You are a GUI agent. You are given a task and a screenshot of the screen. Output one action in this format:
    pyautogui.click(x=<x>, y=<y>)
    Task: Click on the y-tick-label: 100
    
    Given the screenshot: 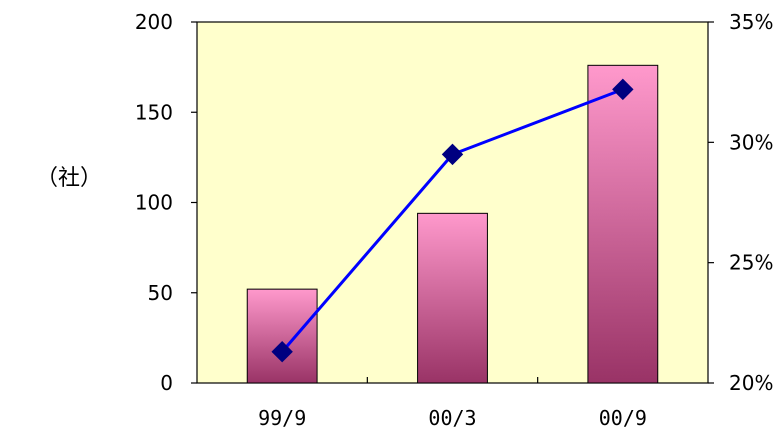 What is the action you would take?
    pyautogui.click(x=154, y=203)
    